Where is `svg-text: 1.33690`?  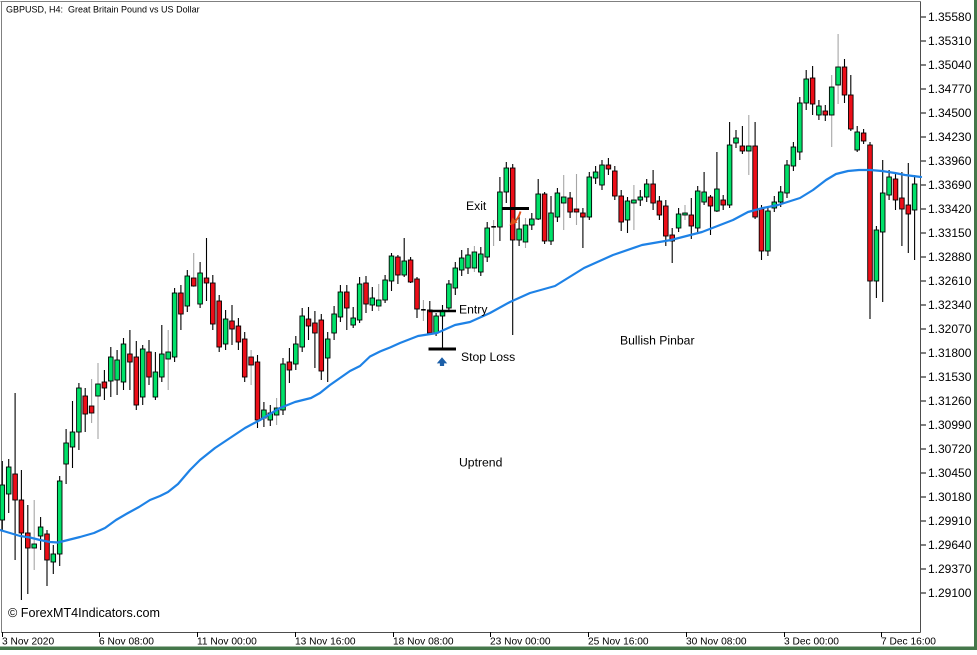 svg-text: 1.33690 is located at coordinates (950, 185).